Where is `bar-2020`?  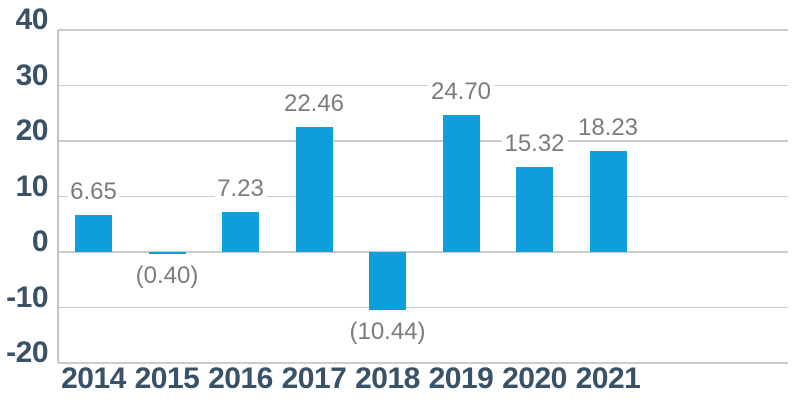 bar-2020 is located at coordinates (534, 209).